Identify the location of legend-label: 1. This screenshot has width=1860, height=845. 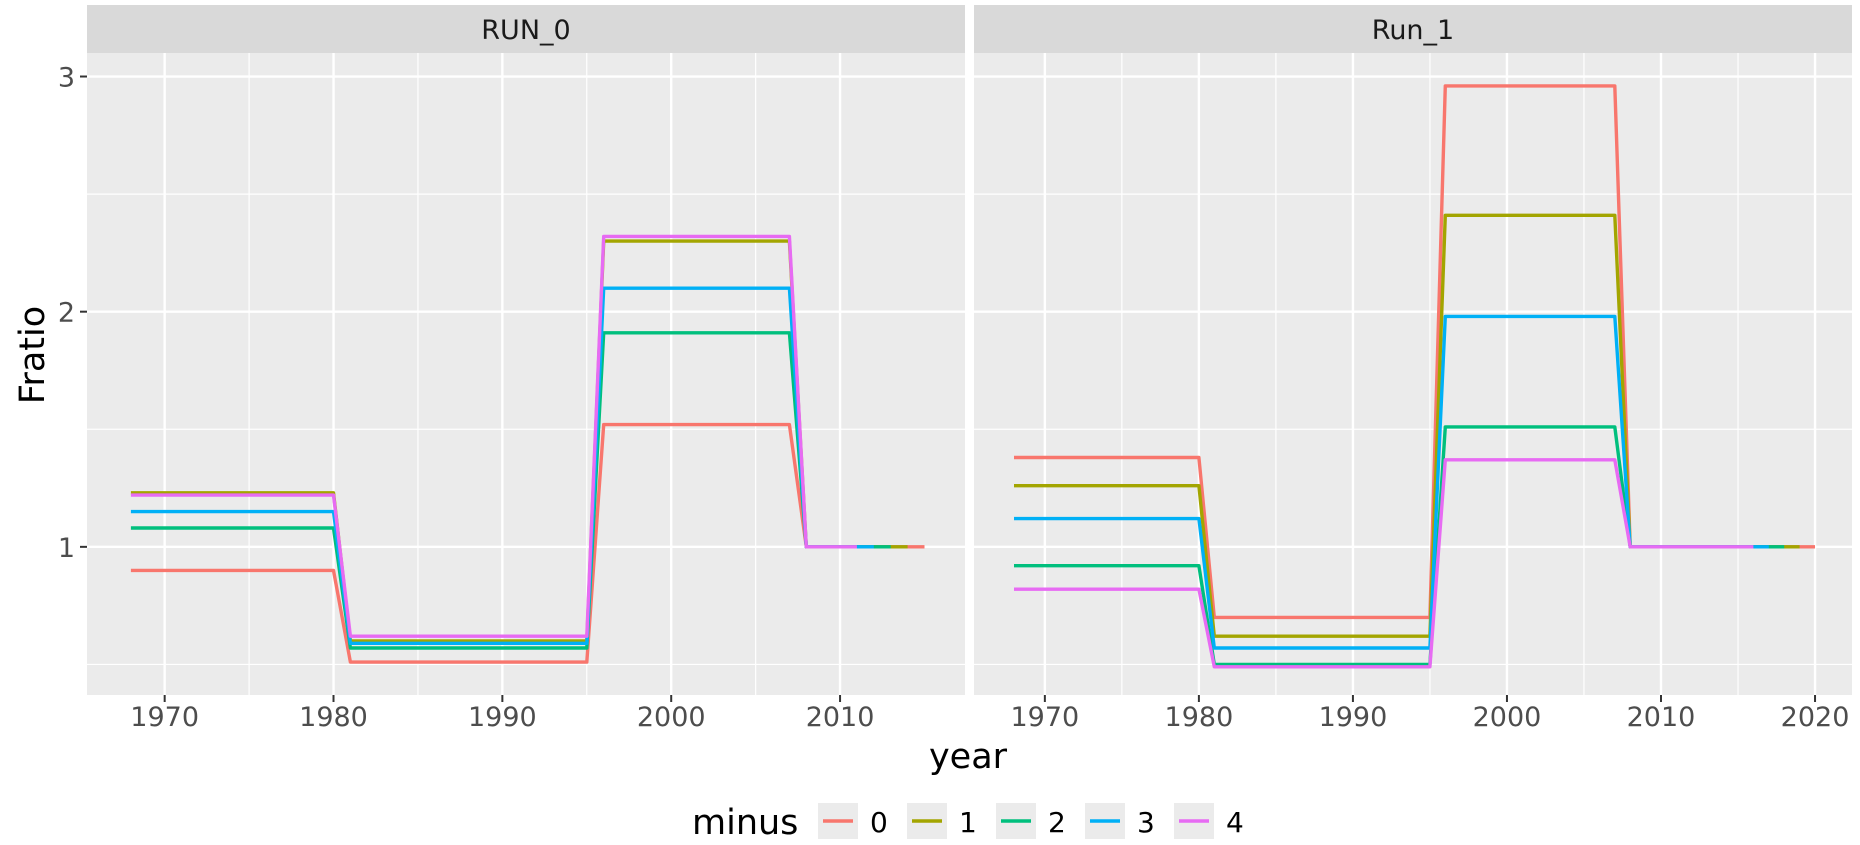
(968, 822).